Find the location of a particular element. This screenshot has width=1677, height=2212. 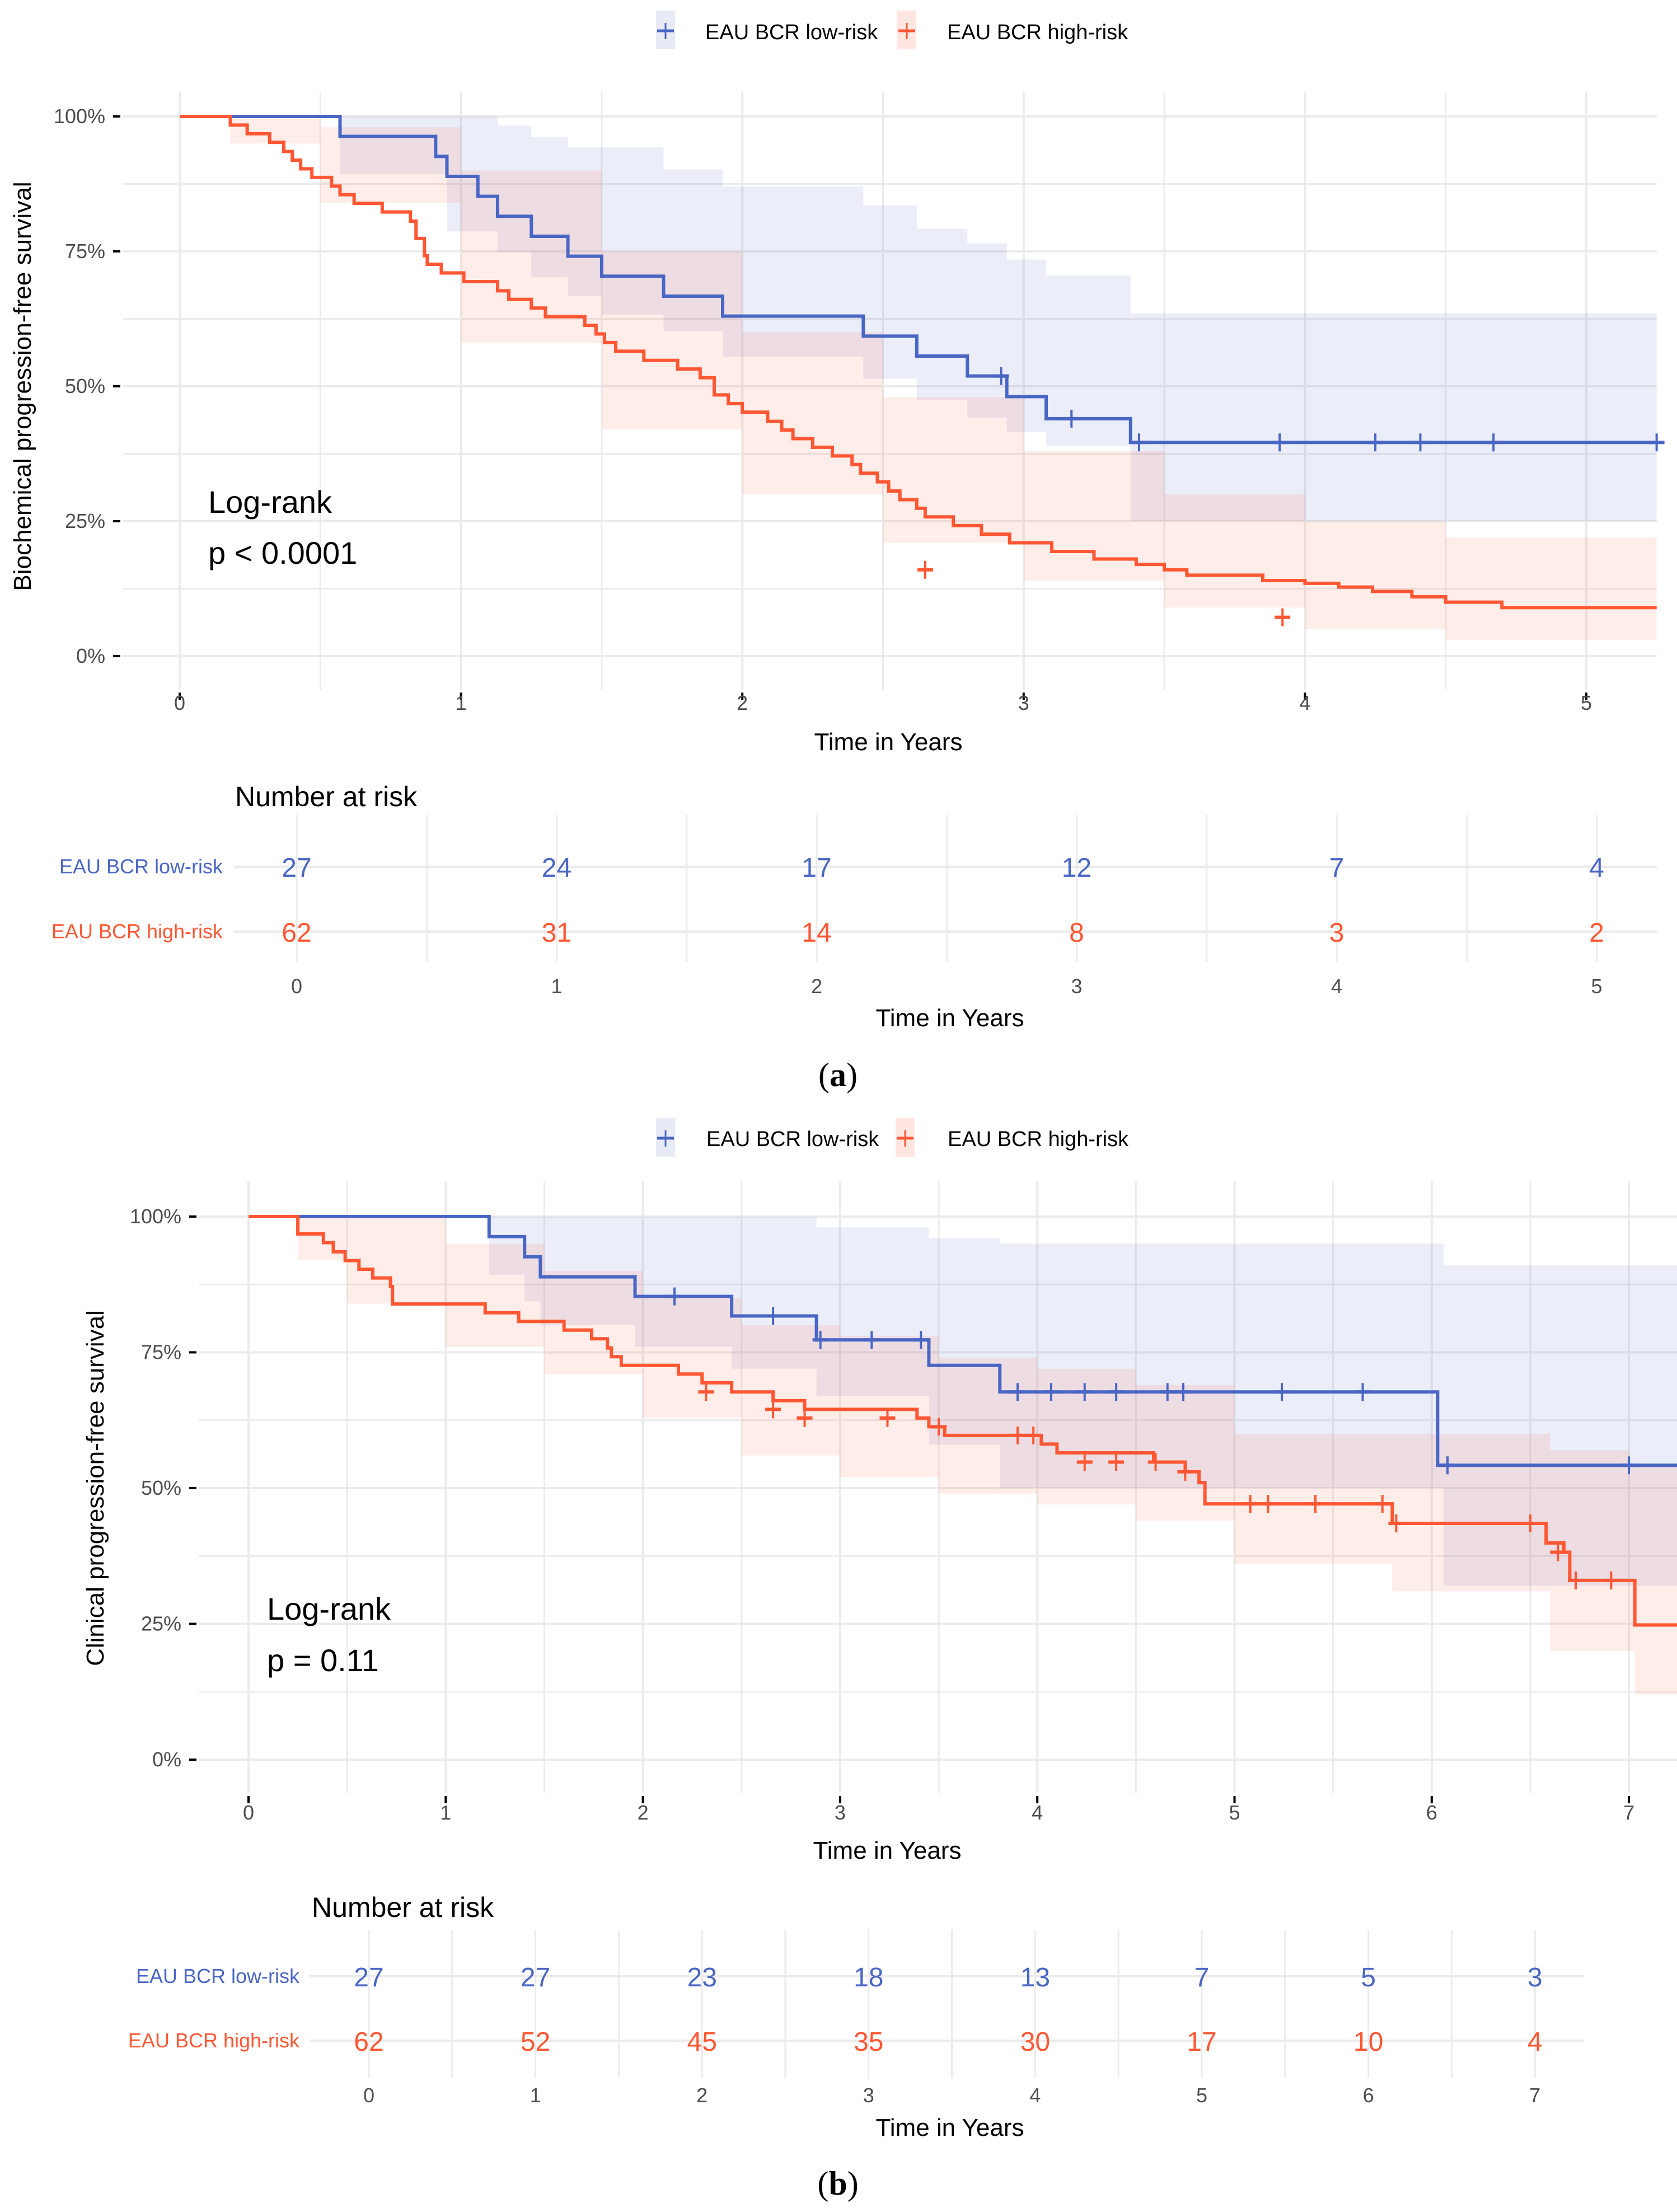

y-tick-label: 0% is located at coordinates (91, 655).